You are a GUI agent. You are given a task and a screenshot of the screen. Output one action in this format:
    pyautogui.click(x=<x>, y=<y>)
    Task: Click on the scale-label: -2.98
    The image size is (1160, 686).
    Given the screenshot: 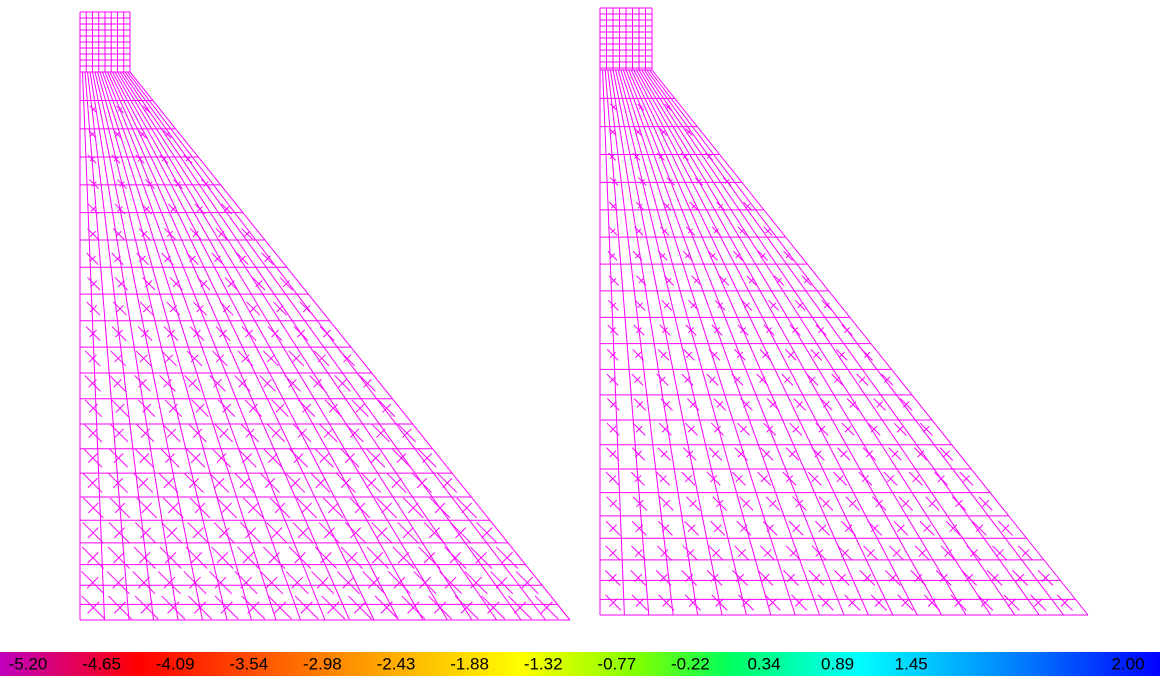 What is the action you would take?
    pyautogui.click(x=322, y=663)
    